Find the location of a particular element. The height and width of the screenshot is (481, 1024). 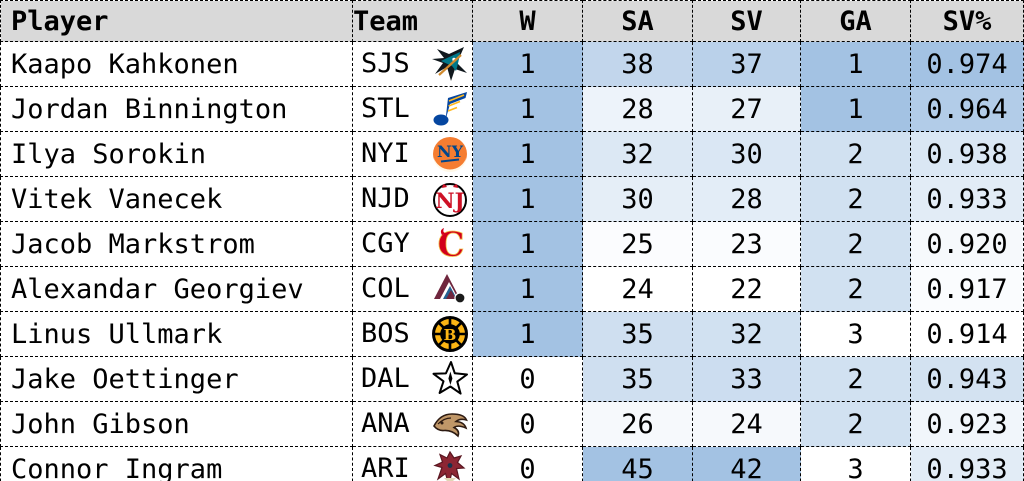

team-abbr: BOS is located at coordinates (385, 333).